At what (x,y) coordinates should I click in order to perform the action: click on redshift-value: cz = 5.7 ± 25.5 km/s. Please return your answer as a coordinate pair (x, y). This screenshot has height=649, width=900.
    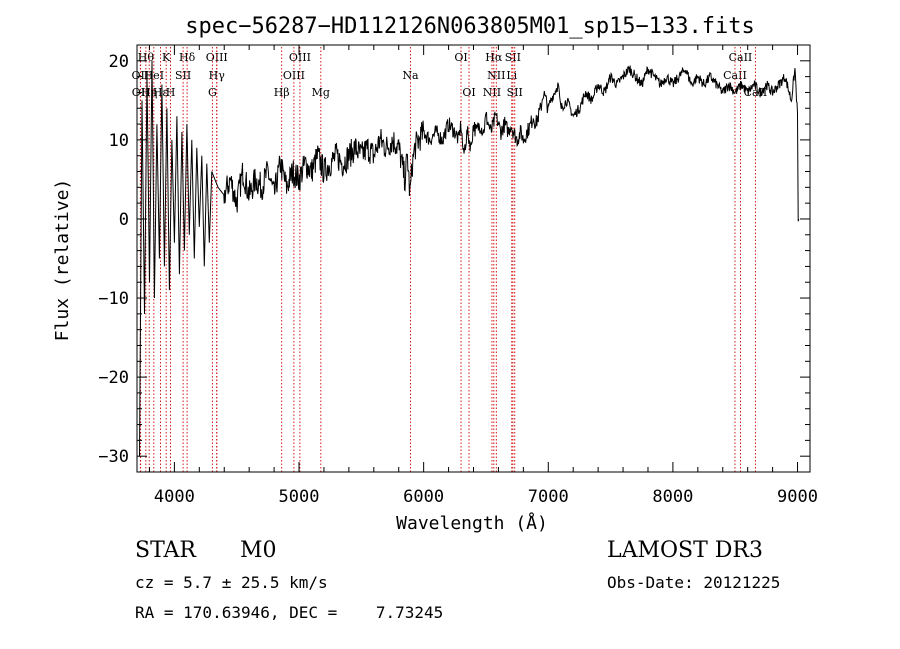
    Looking at the image, I should click on (231, 582).